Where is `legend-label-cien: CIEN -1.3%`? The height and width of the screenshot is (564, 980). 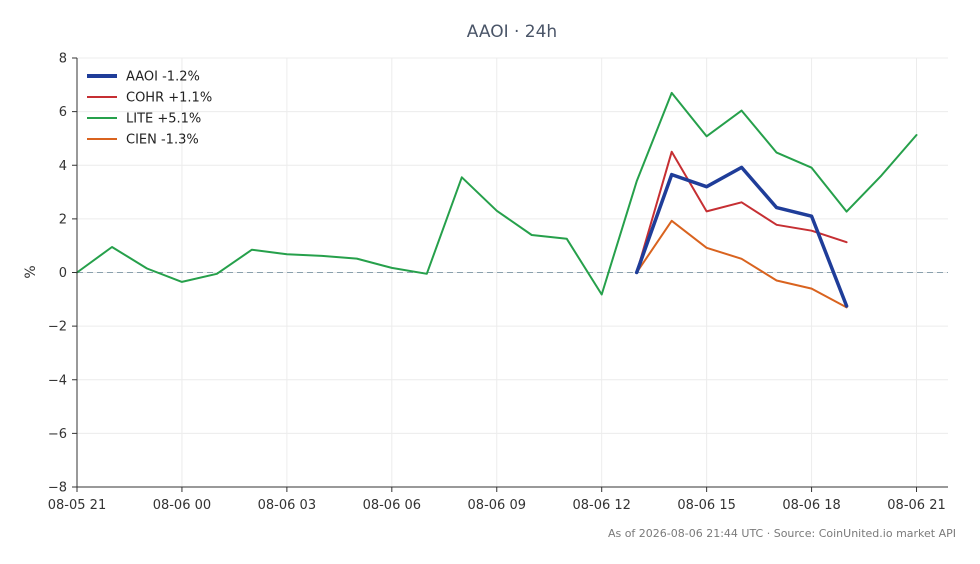 legend-label-cien: CIEN -1.3% is located at coordinates (162, 140).